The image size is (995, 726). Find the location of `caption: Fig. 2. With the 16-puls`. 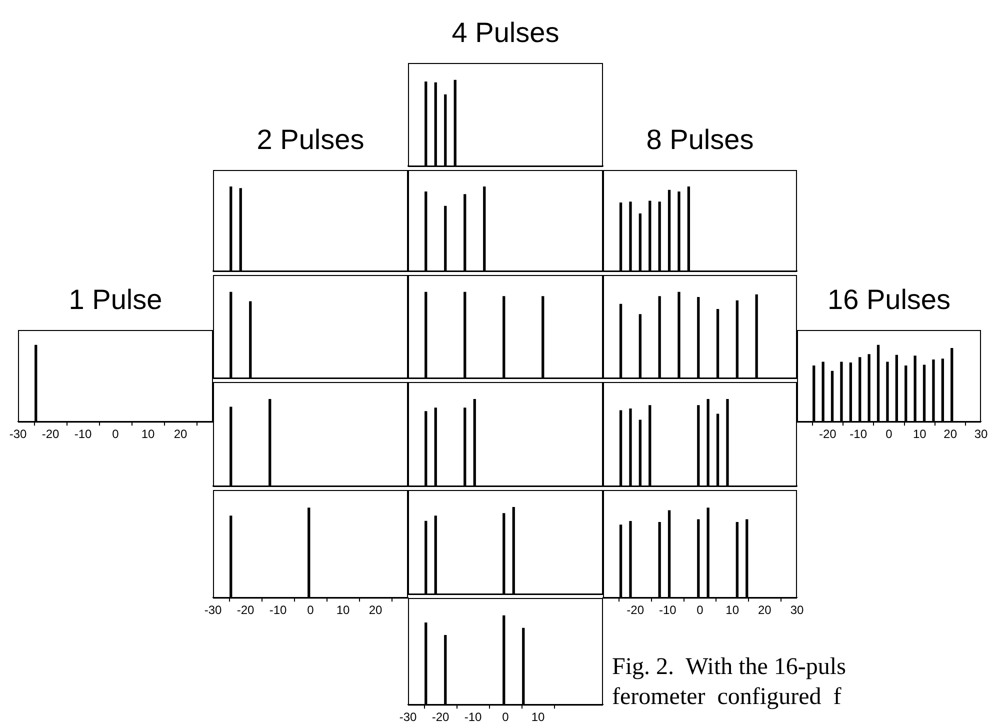

caption: Fig. 2. With the 16-puls is located at coordinates (729, 667).